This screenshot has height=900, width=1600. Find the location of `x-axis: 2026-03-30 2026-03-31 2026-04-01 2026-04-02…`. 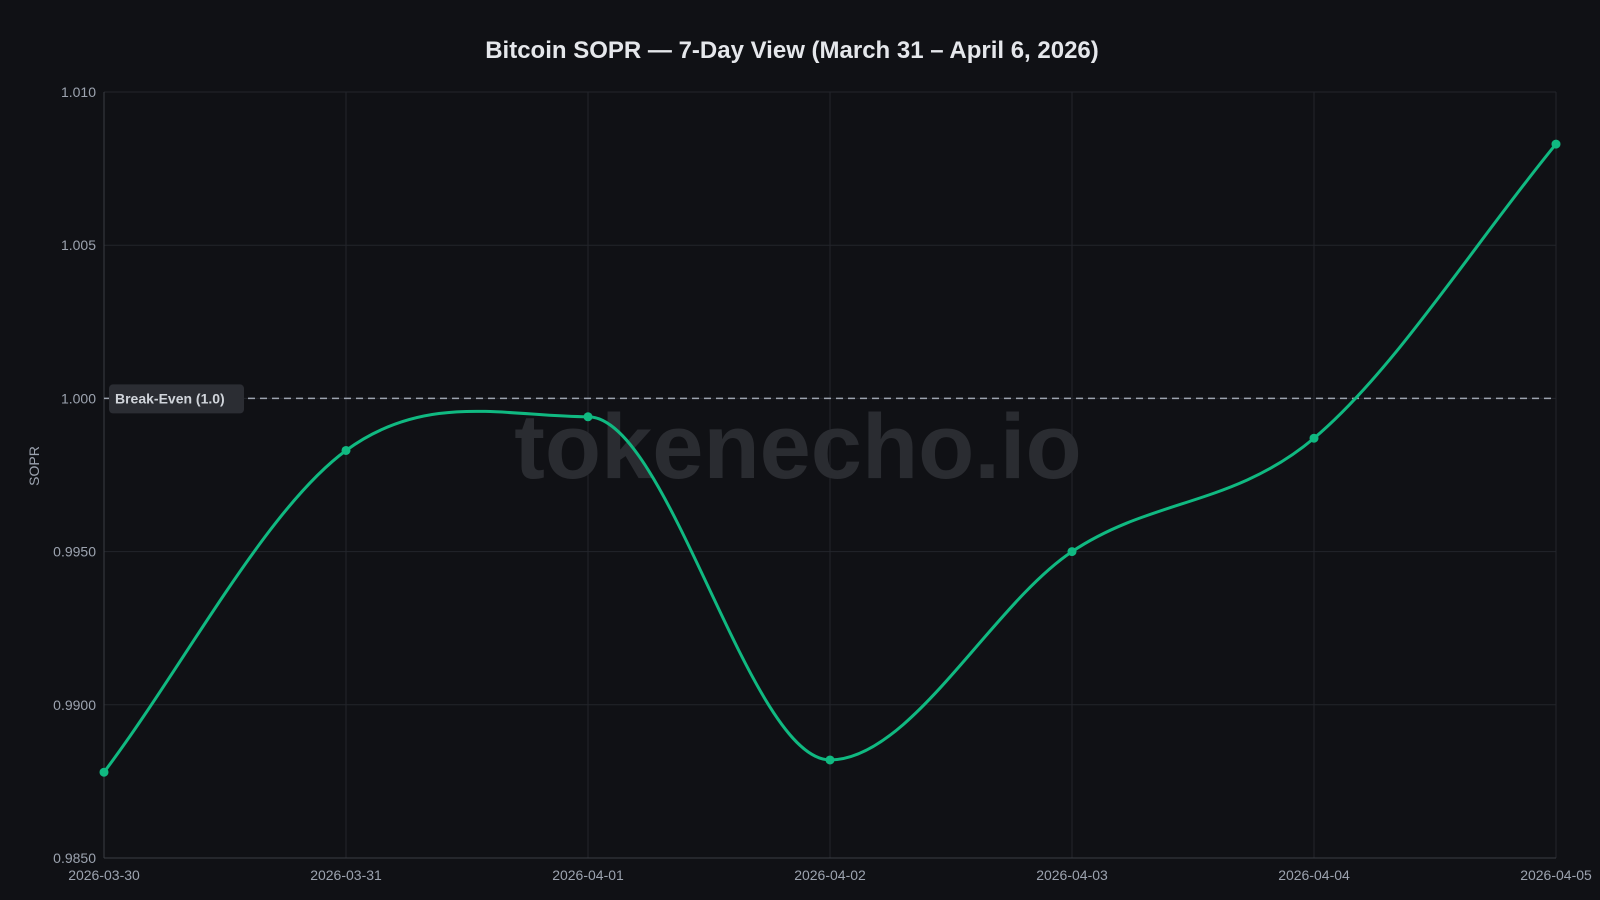

x-axis: 2026-03-30 2026-03-31 2026-04-01 2026-04-02… is located at coordinates (830, 875).